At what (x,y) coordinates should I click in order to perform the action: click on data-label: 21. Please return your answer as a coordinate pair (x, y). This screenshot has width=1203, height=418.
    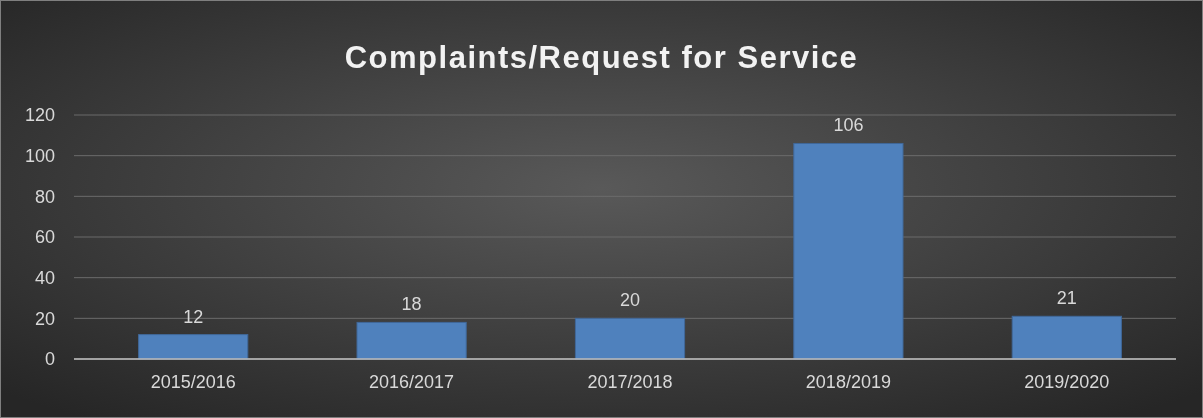
    Looking at the image, I should click on (1066, 298).